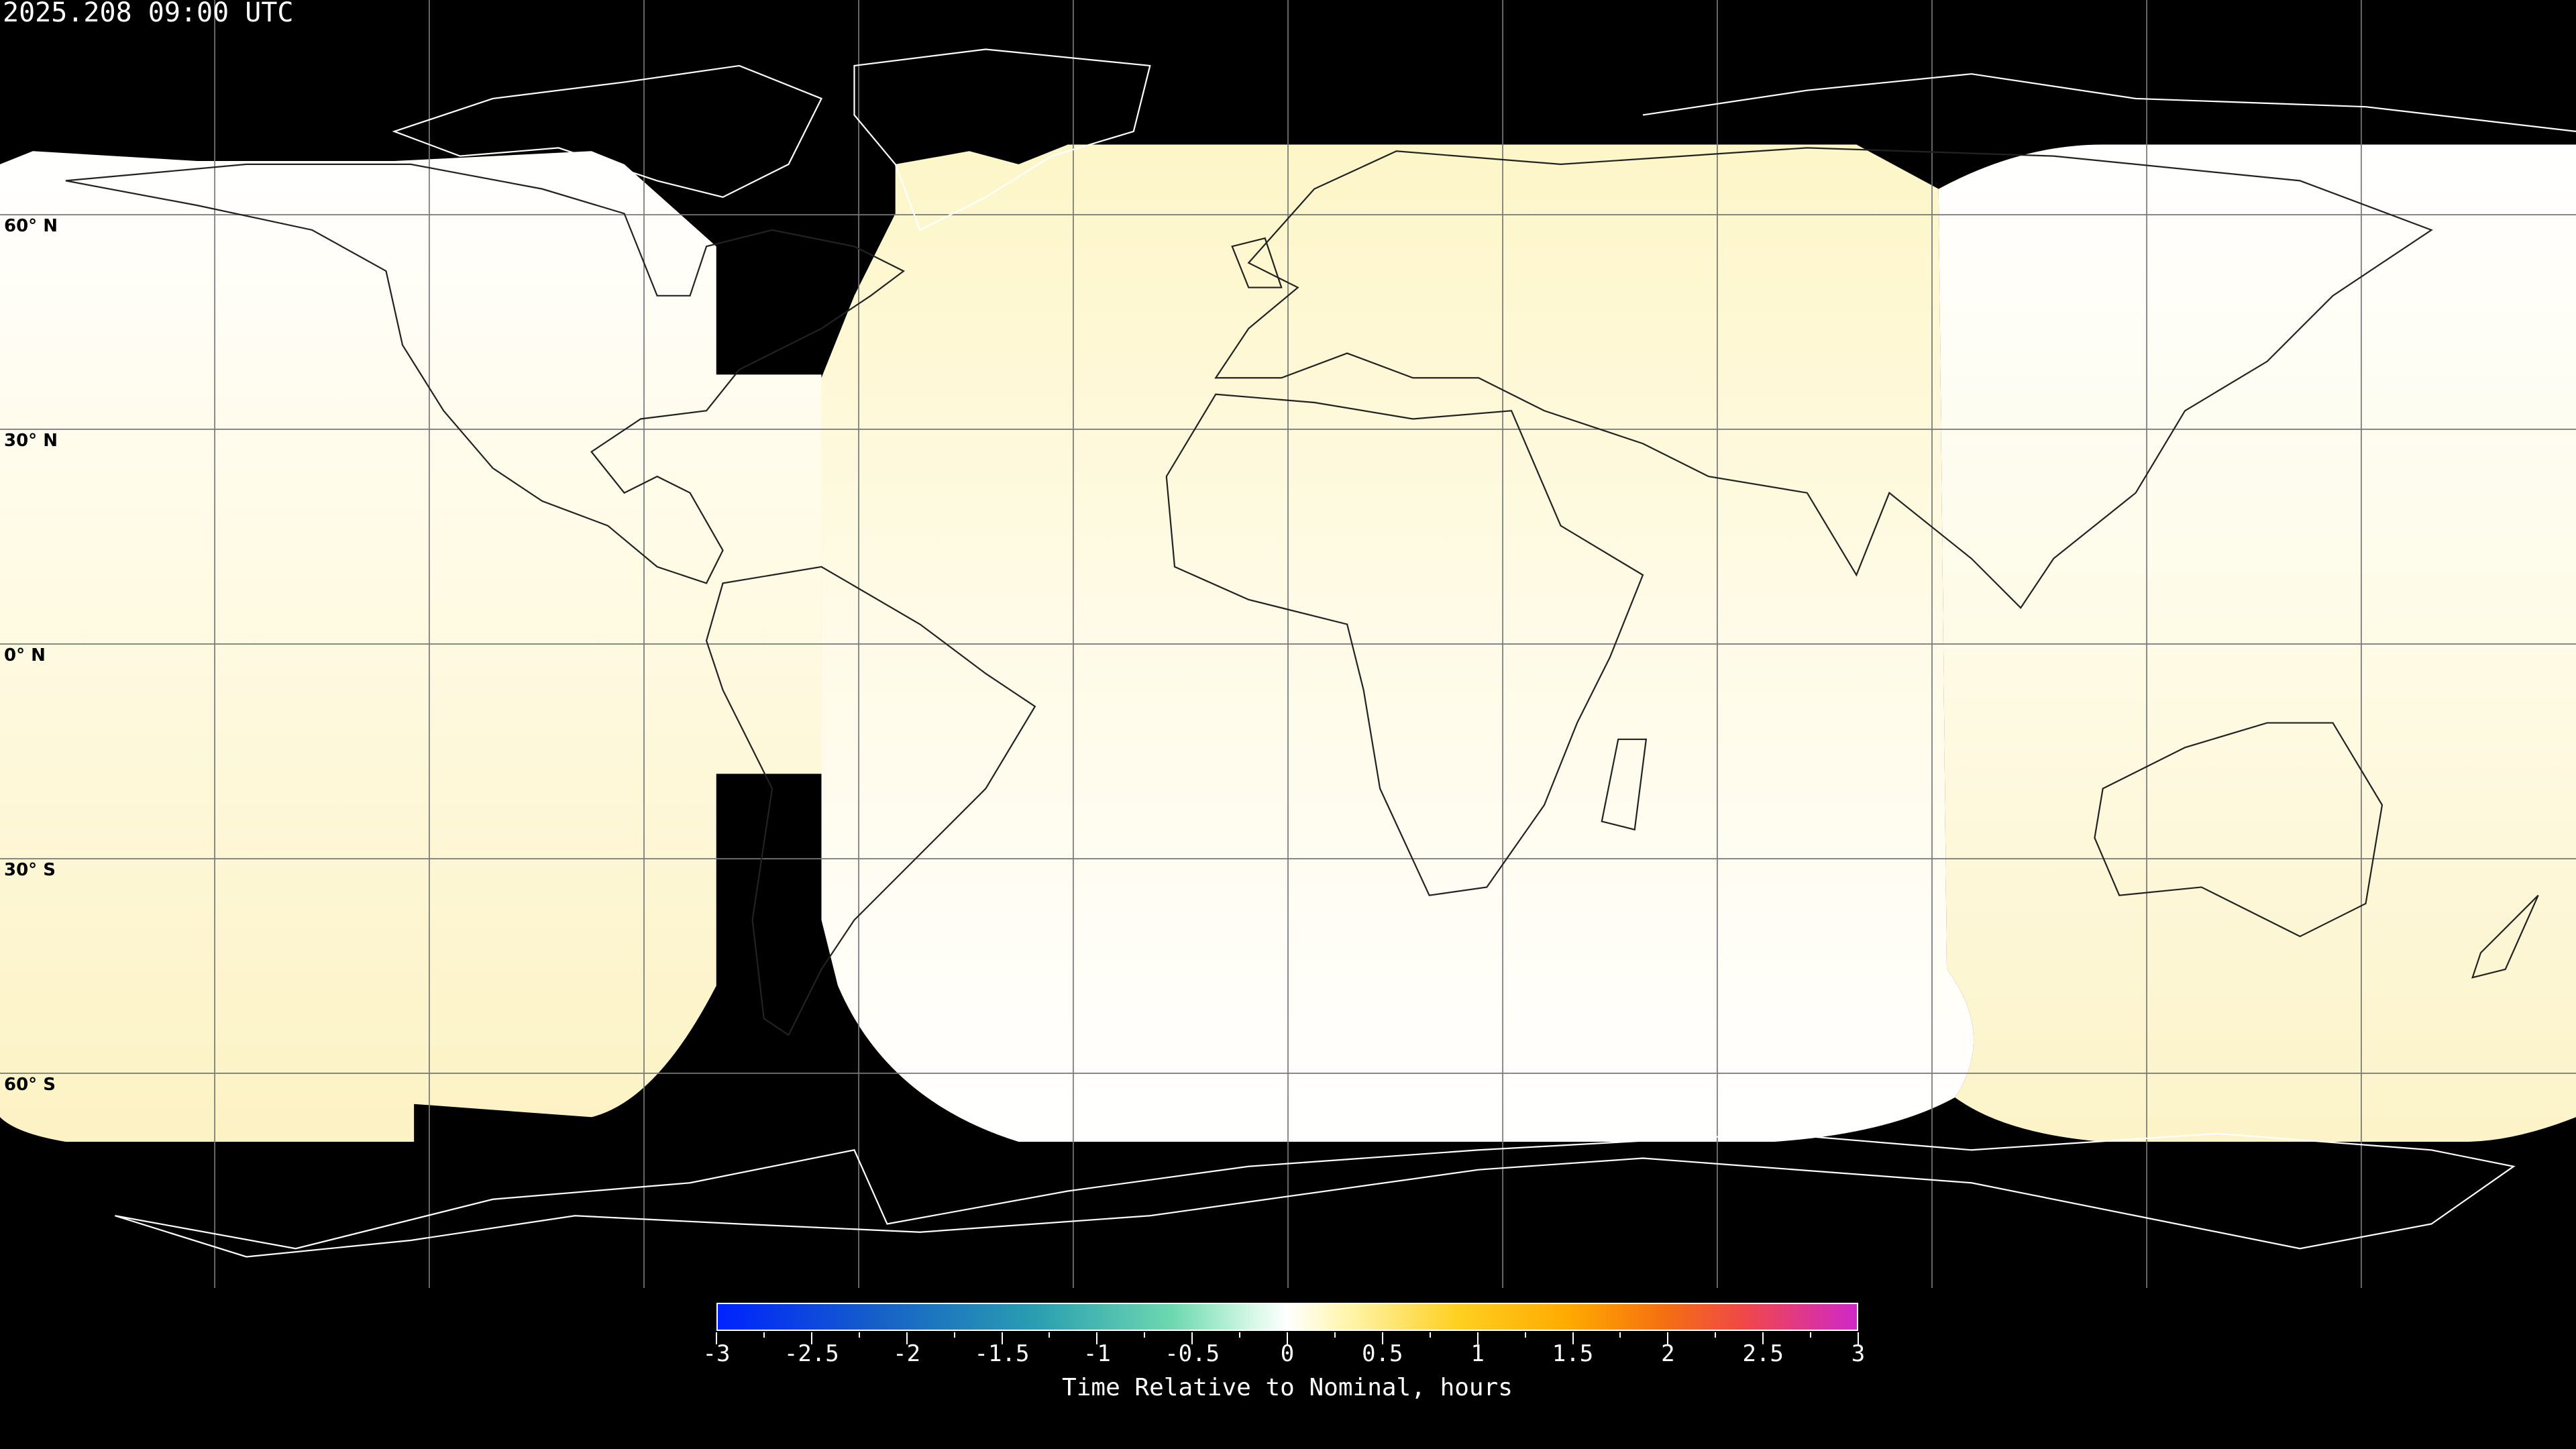 Image resolution: width=2576 pixels, height=1449 pixels. I want to click on colorbar-ticks, so click(1287, 1339).